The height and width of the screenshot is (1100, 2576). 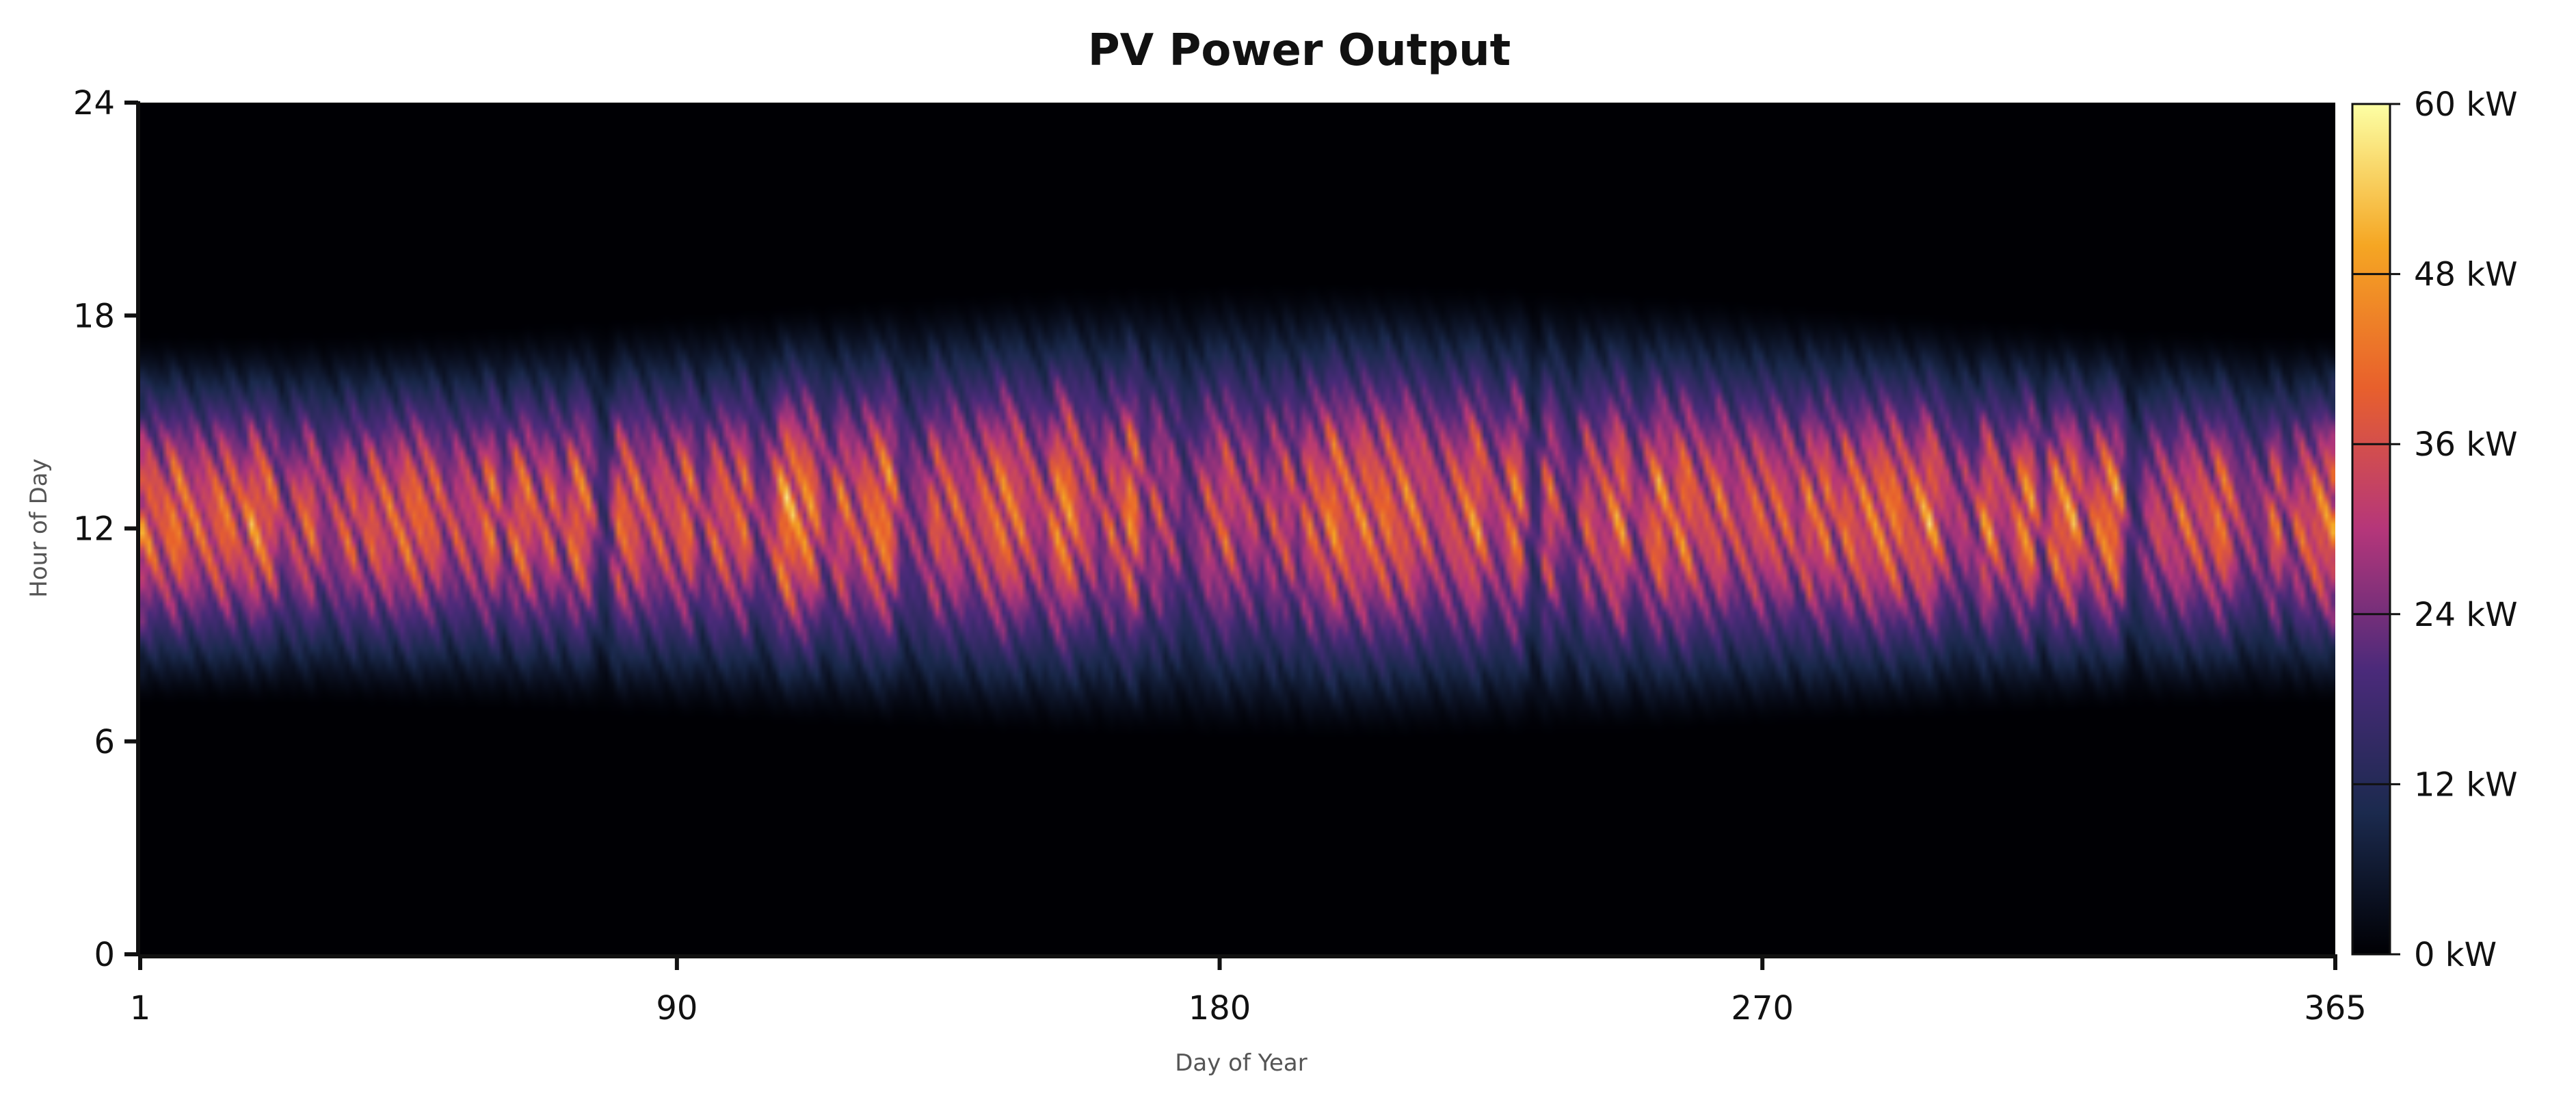 What do you see at coordinates (2455, 955) in the screenshot?
I see `colorbar-tick-label: 0 kW` at bounding box center [2455, 955].